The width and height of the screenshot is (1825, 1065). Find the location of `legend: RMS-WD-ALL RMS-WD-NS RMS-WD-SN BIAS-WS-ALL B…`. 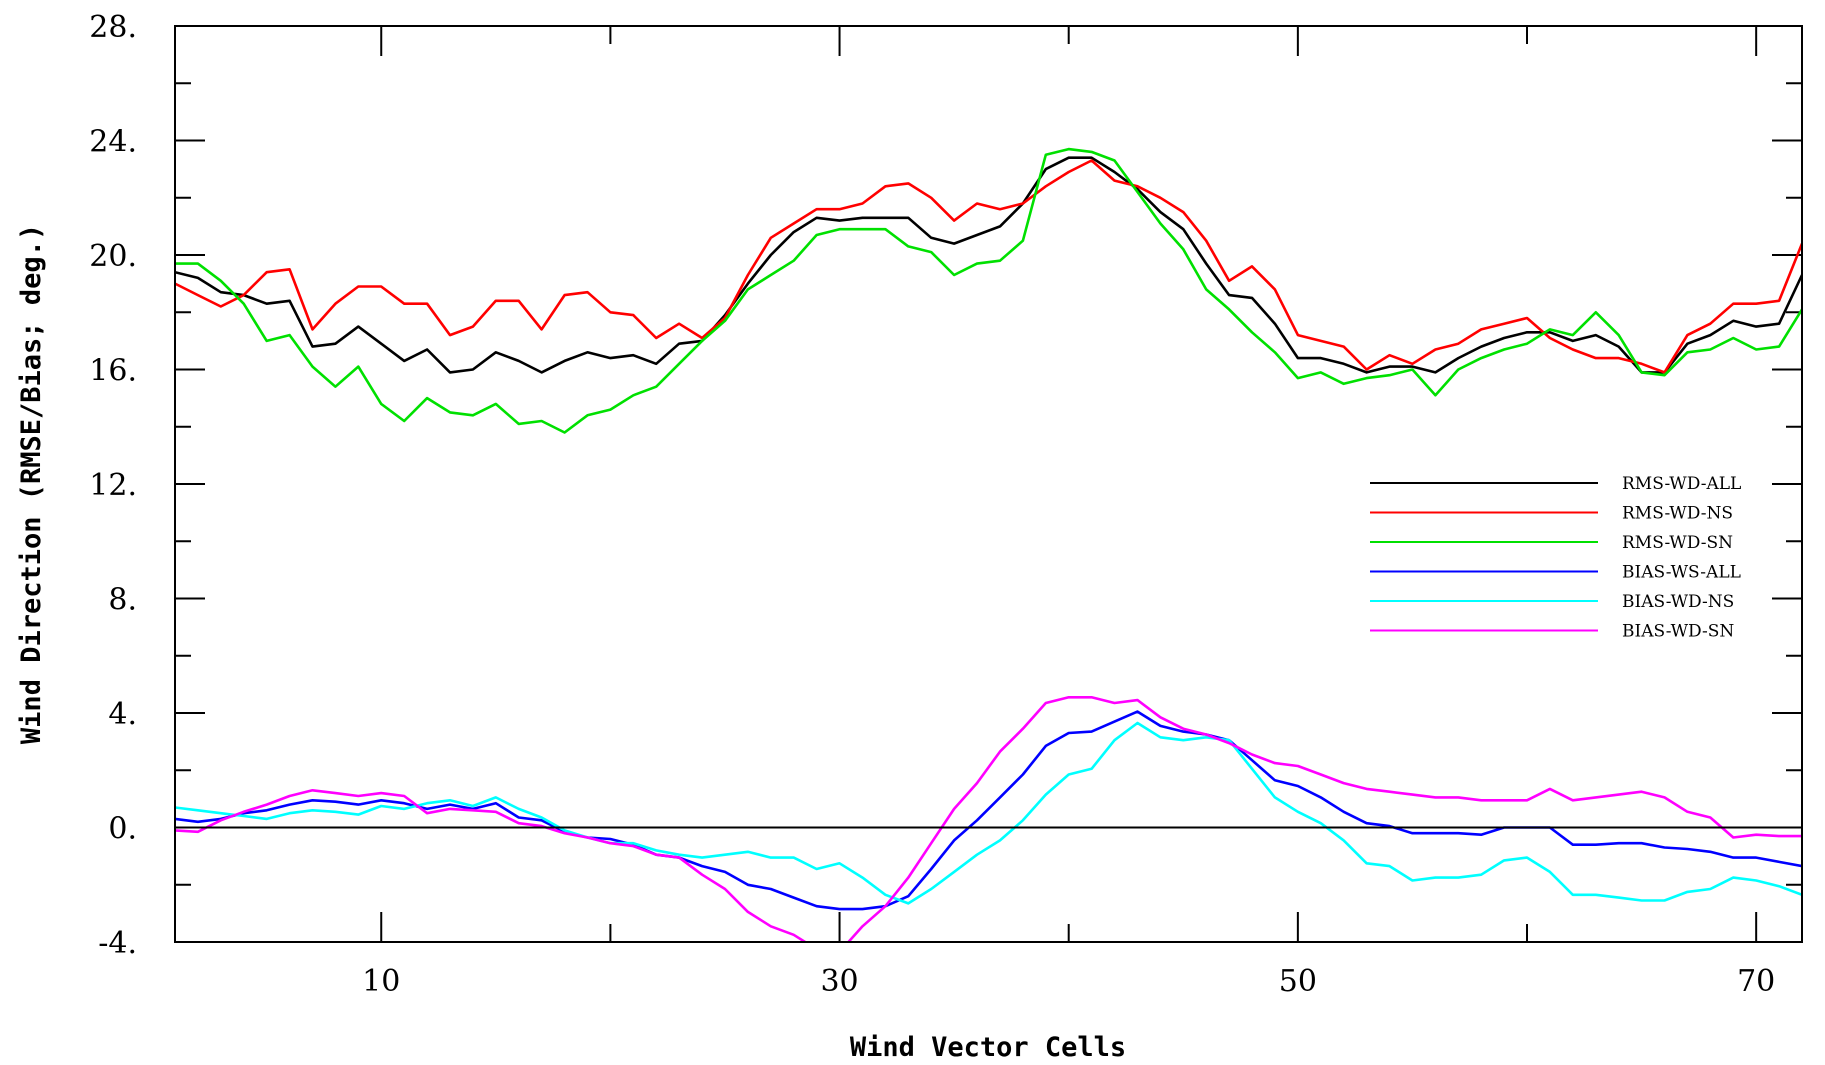

legend: RMS-WD-ALL RMS-WD-NS RMS-WD-SN BIAS-WS-ALL B… is located at coordinates (1555, 558).